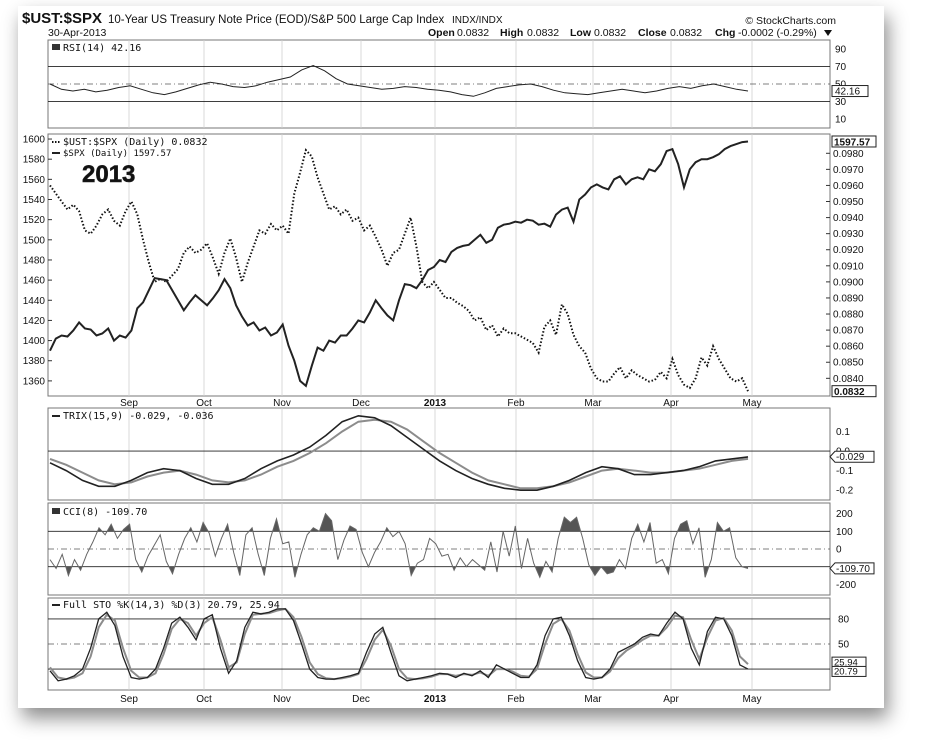 This screenshot has height=743, width=935. I want to click on year-annotation: 2013, so click(108, 174).